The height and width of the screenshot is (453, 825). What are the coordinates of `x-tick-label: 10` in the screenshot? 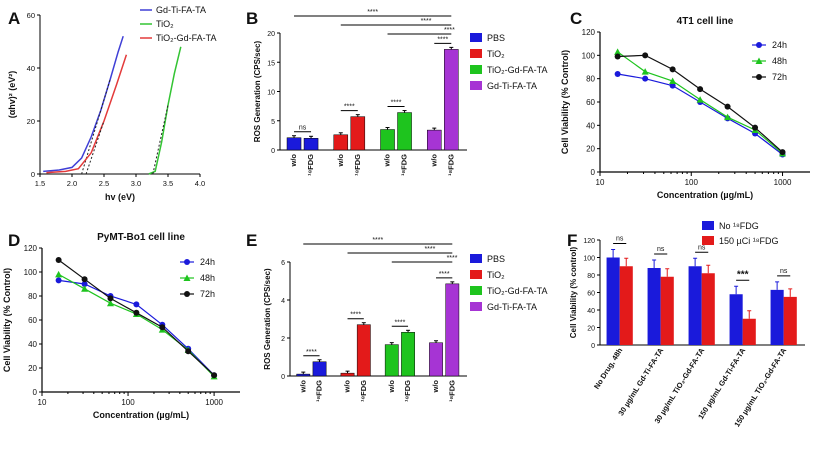 It's located at (42, 402).